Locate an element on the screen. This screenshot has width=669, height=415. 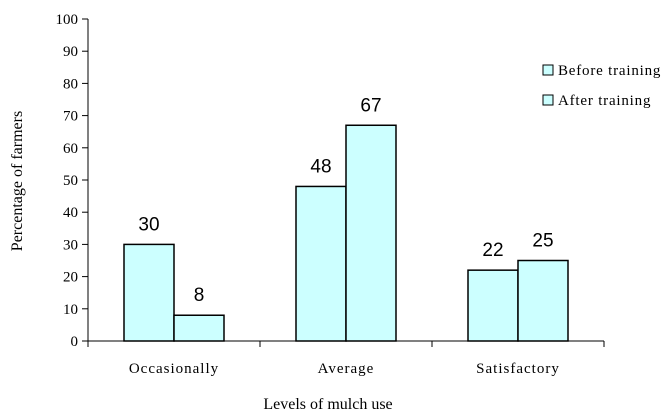
y-tick-label: 30 is located at coordinates (70, 245).